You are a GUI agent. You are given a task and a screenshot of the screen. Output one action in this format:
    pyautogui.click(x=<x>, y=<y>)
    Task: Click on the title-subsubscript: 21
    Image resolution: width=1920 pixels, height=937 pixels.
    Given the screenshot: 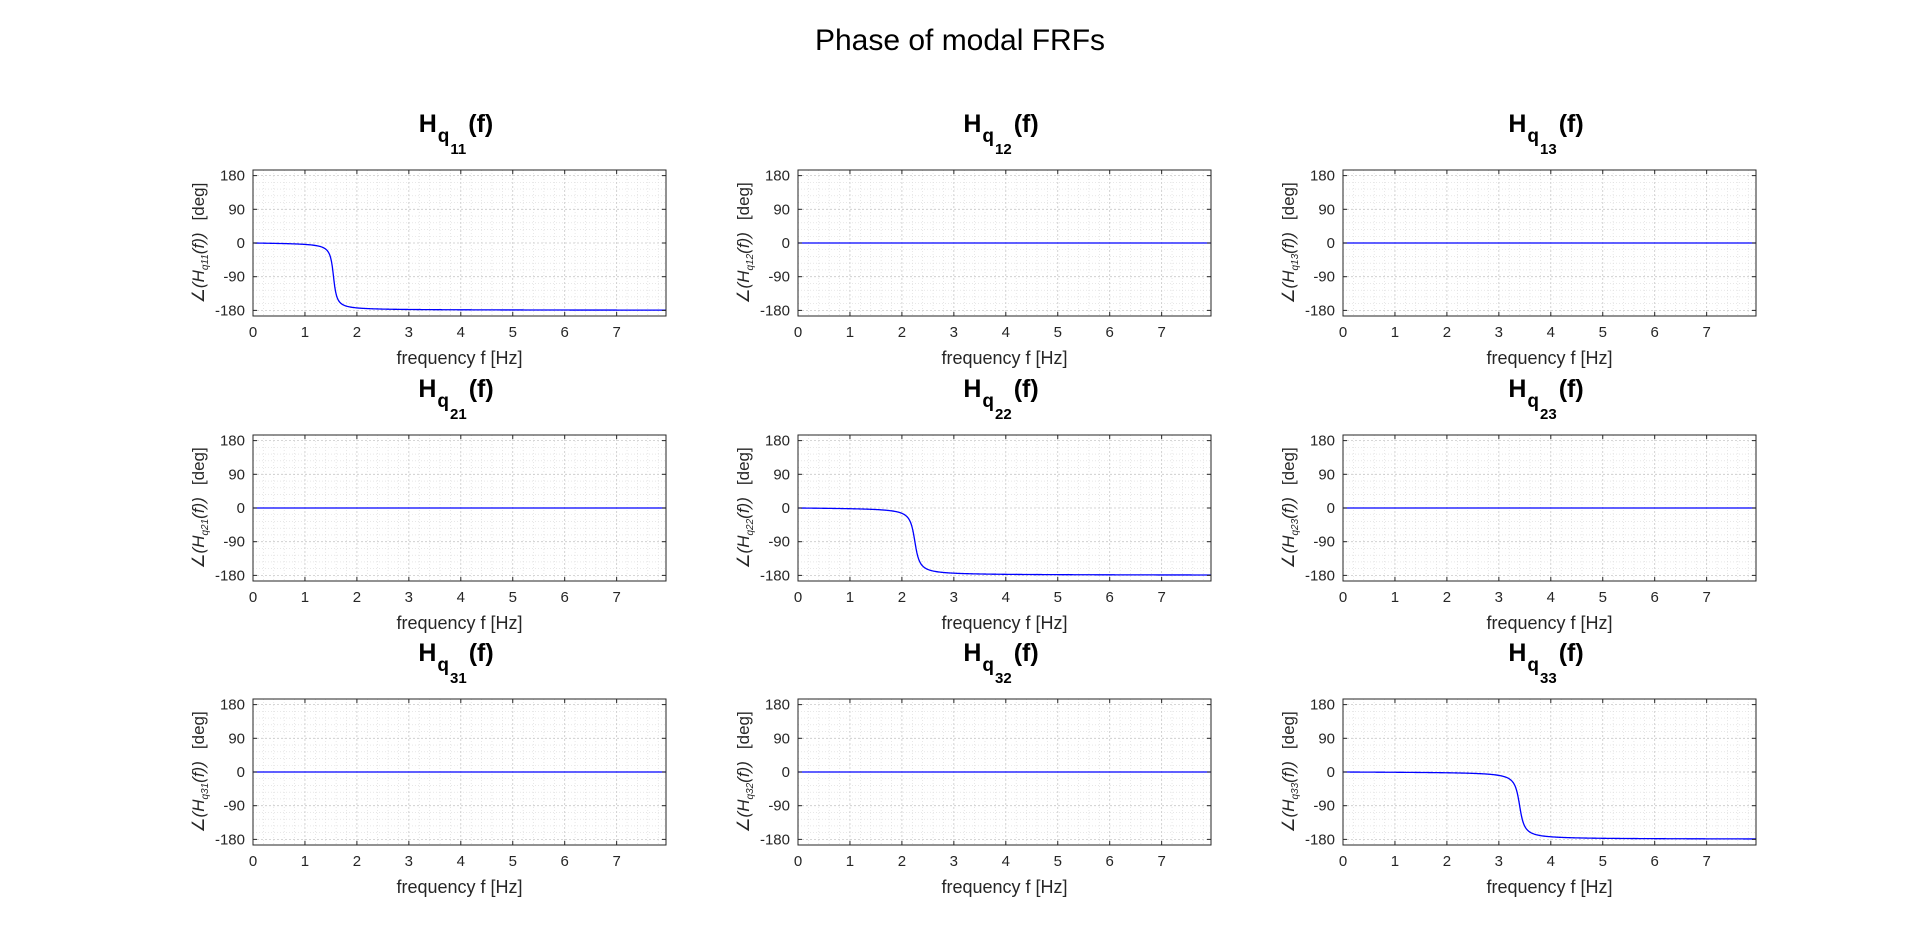 What is the action you would take?
    pyautogui.click(x=458, y=414)
    